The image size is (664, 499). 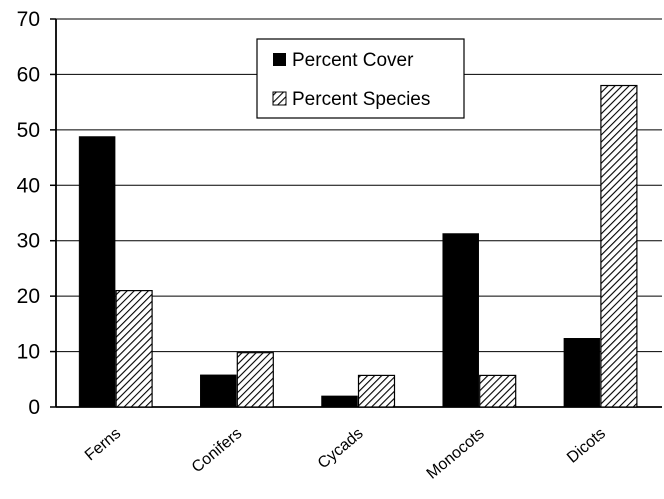 I want to click on y-tick-label: 20, so click(x=28, y=296).